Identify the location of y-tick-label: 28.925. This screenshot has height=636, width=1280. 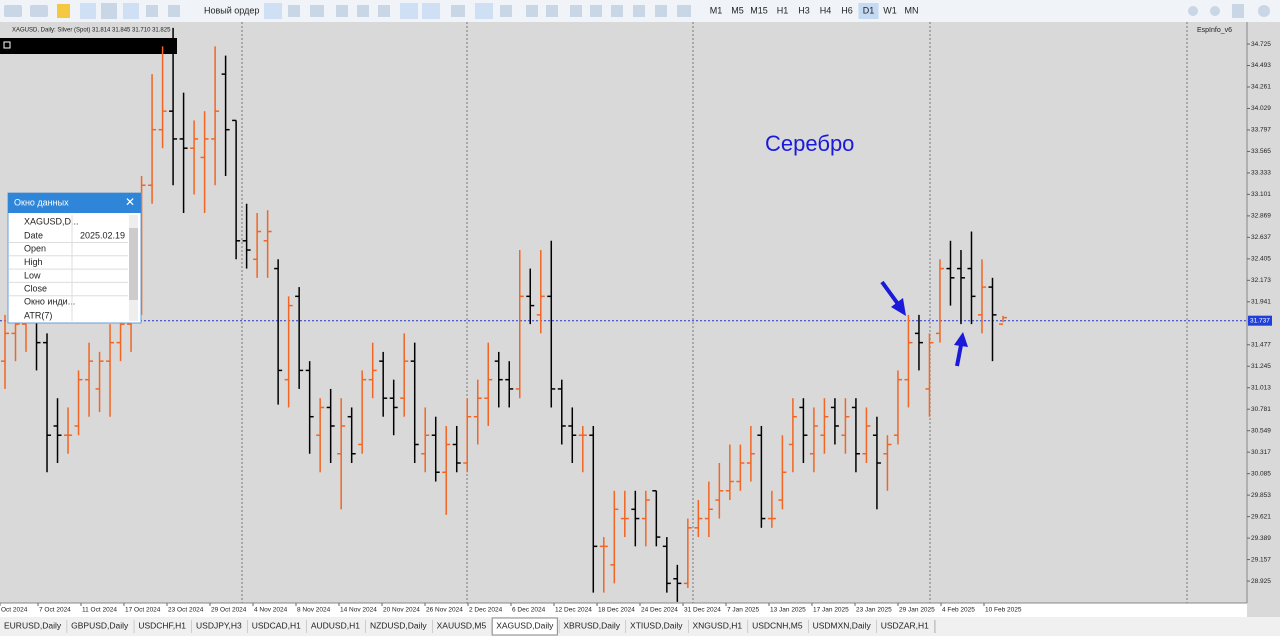
(1261, 581).